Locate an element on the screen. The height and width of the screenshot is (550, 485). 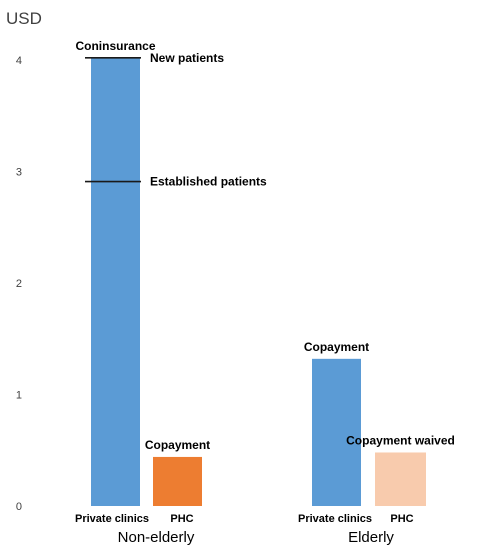
bar-annotation: Coninsurance is located at coordinates (115, 46).